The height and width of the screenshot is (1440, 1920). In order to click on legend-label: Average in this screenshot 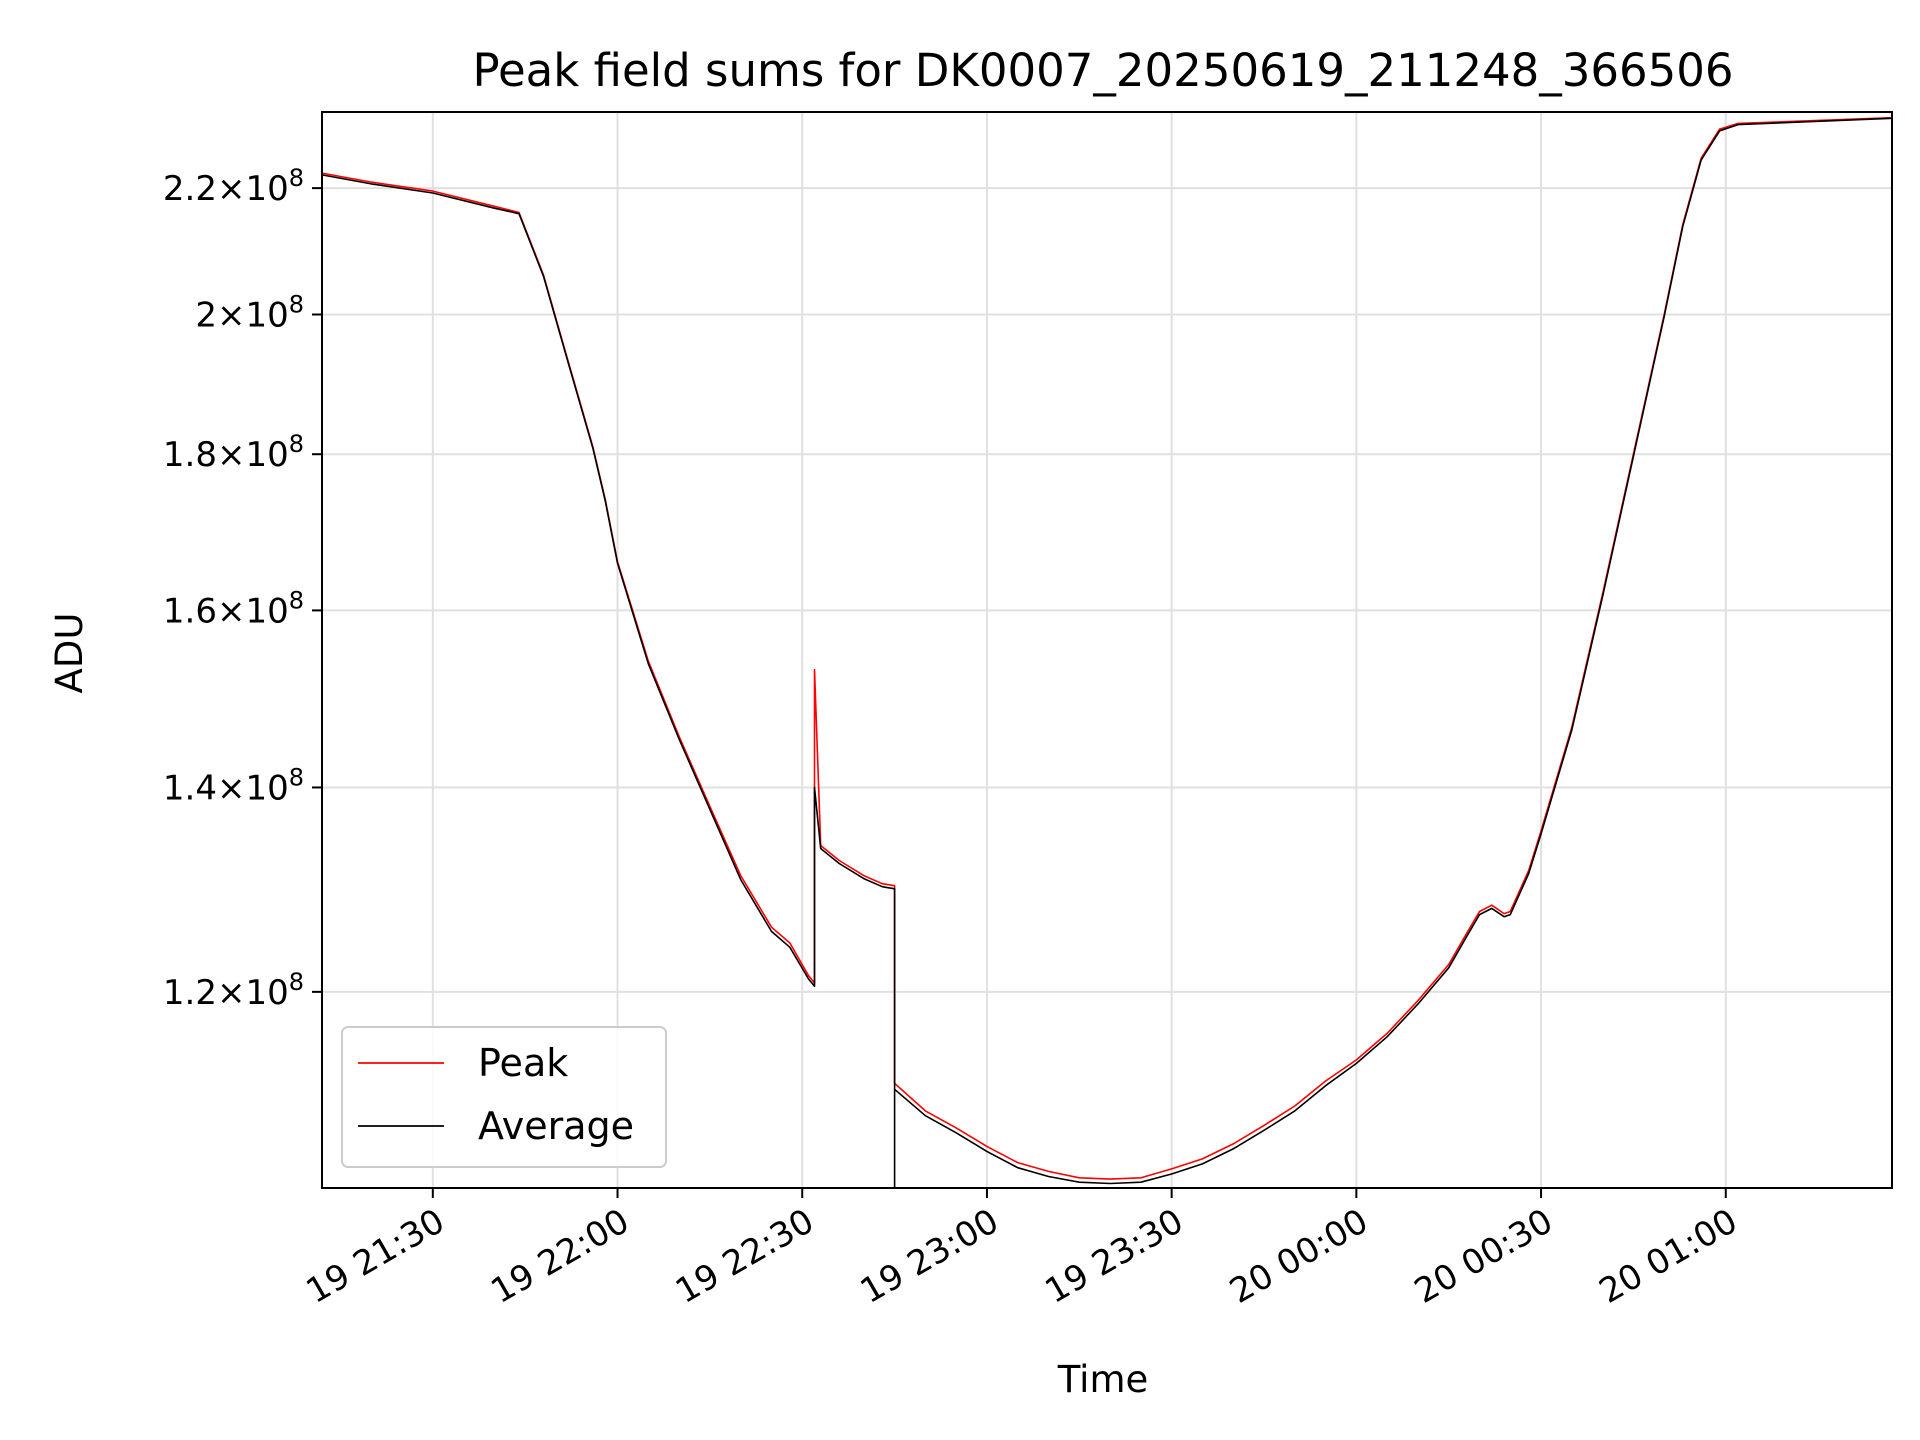, I will do `click(556, 1126)`.